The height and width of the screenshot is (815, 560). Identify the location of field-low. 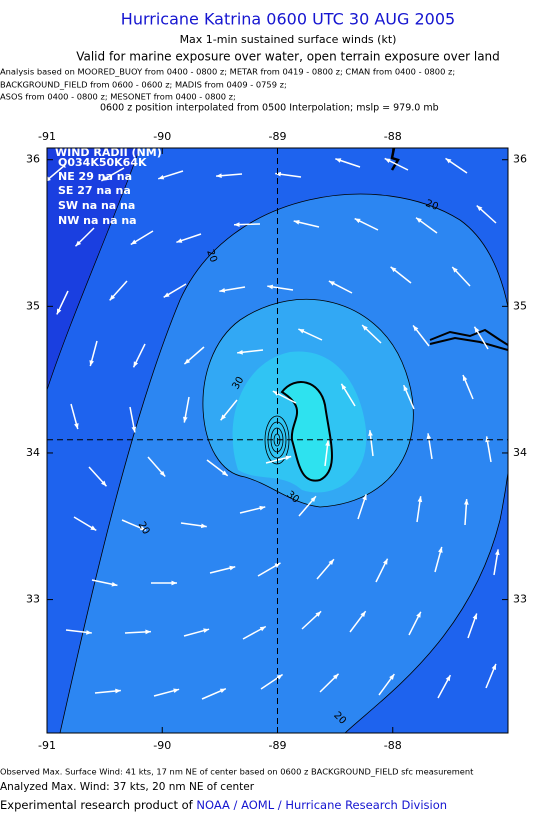
(94, 269).